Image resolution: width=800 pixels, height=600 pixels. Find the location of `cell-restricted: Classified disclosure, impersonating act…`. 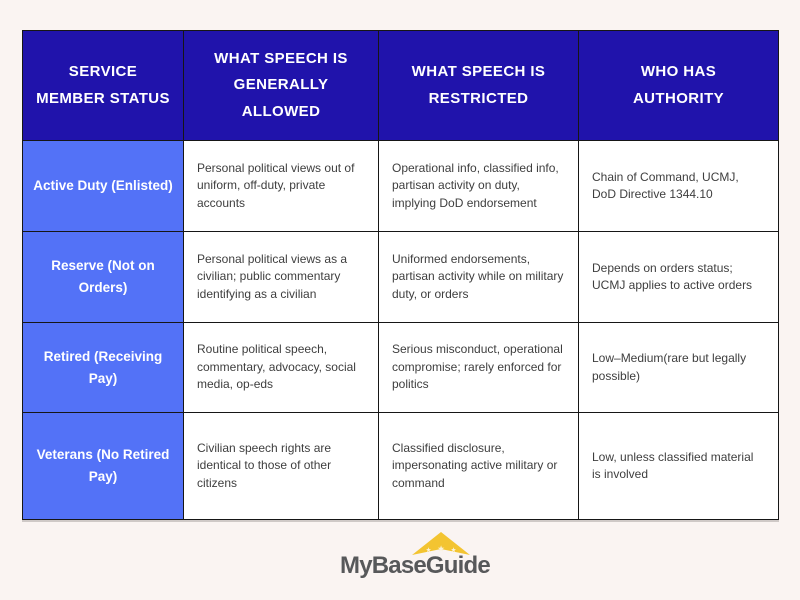

cell-restricted: Classified disclosure, impersonating act… is located at coordinates (478, 466).